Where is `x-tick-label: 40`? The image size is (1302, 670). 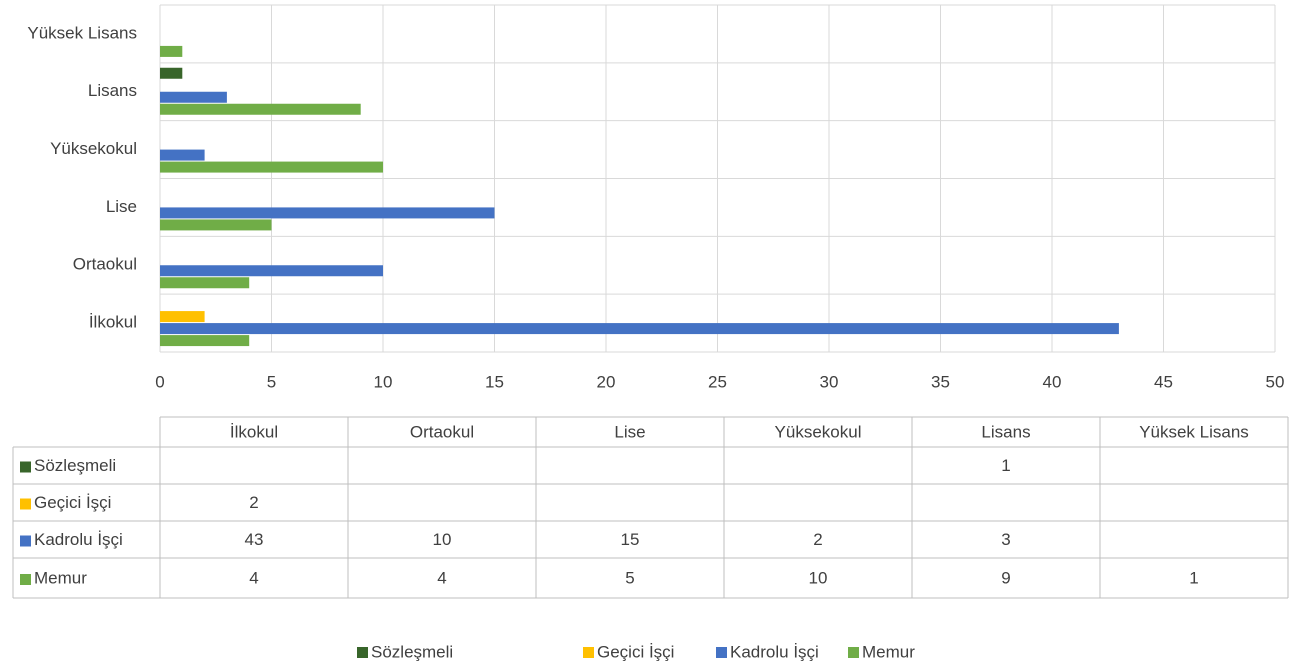
x-tick-label: 40 is located at coordinates (1052, 381).